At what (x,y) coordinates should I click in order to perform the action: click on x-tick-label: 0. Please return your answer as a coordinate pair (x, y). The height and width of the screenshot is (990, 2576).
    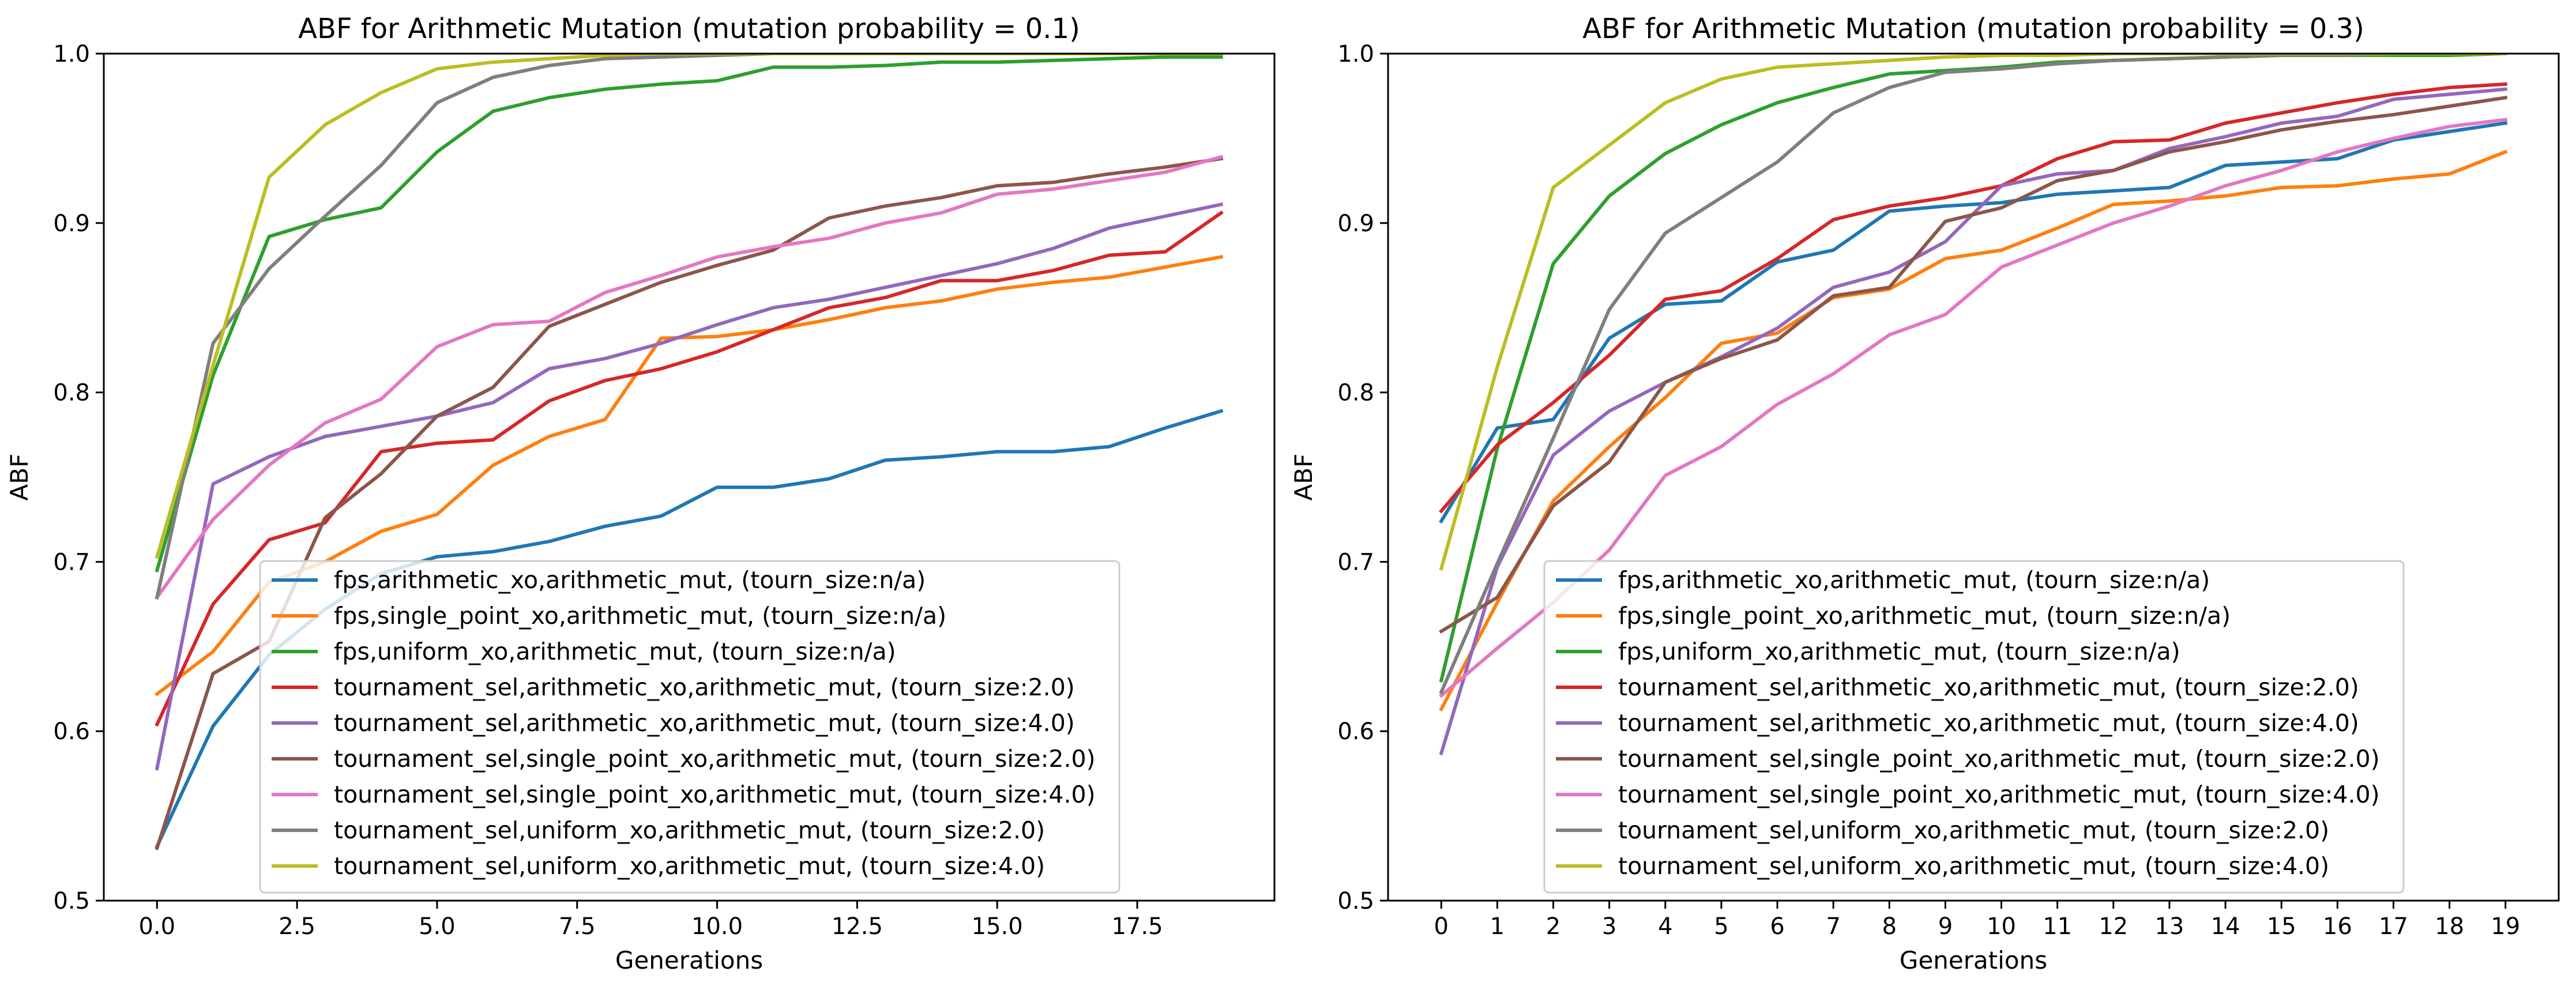
    Looking at the image, I should click on (1441, 926).